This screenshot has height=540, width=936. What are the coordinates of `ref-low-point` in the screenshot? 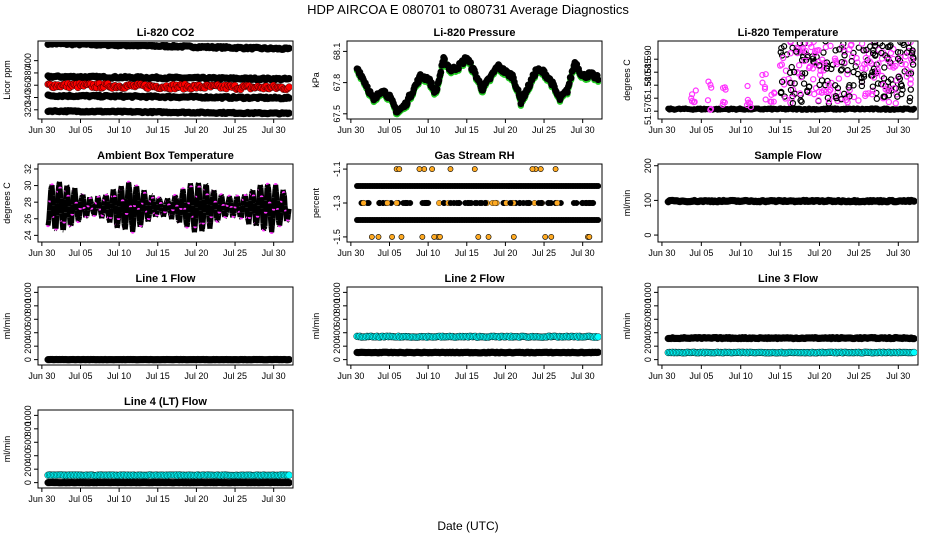 It's located at (288, 113).